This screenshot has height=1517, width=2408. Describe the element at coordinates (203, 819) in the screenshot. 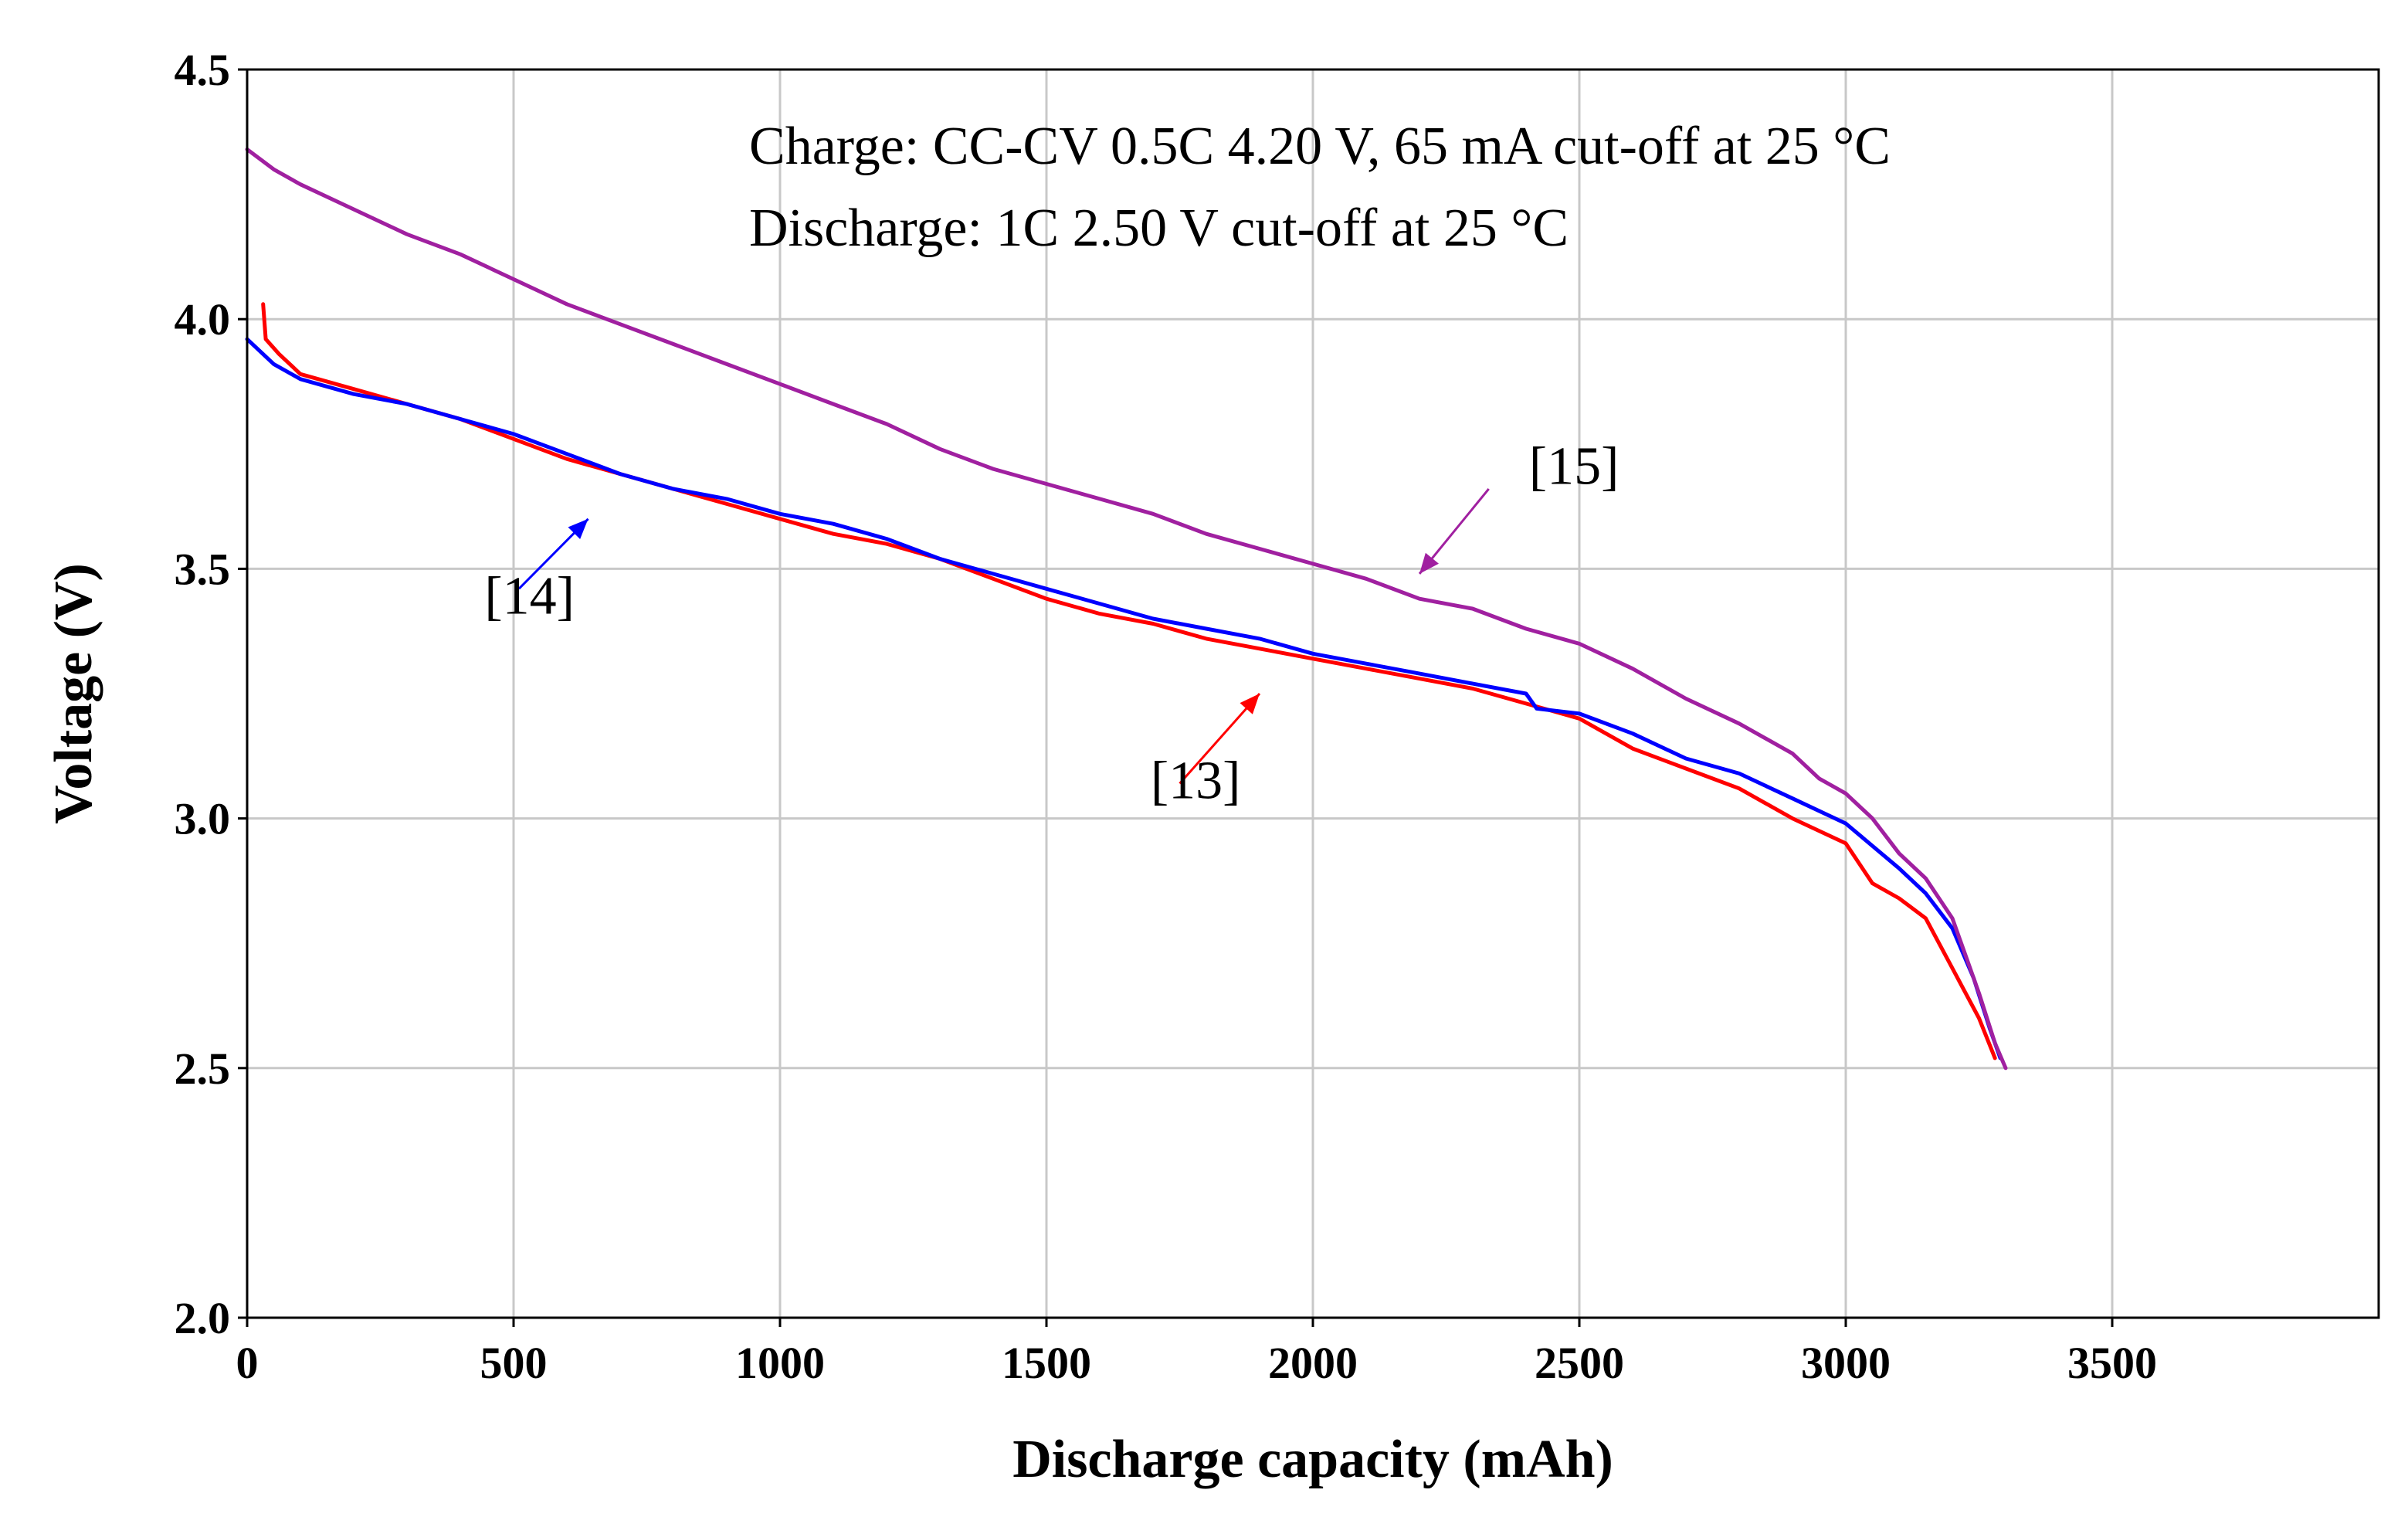

I see `y-tick-label: 3.0` at that location.